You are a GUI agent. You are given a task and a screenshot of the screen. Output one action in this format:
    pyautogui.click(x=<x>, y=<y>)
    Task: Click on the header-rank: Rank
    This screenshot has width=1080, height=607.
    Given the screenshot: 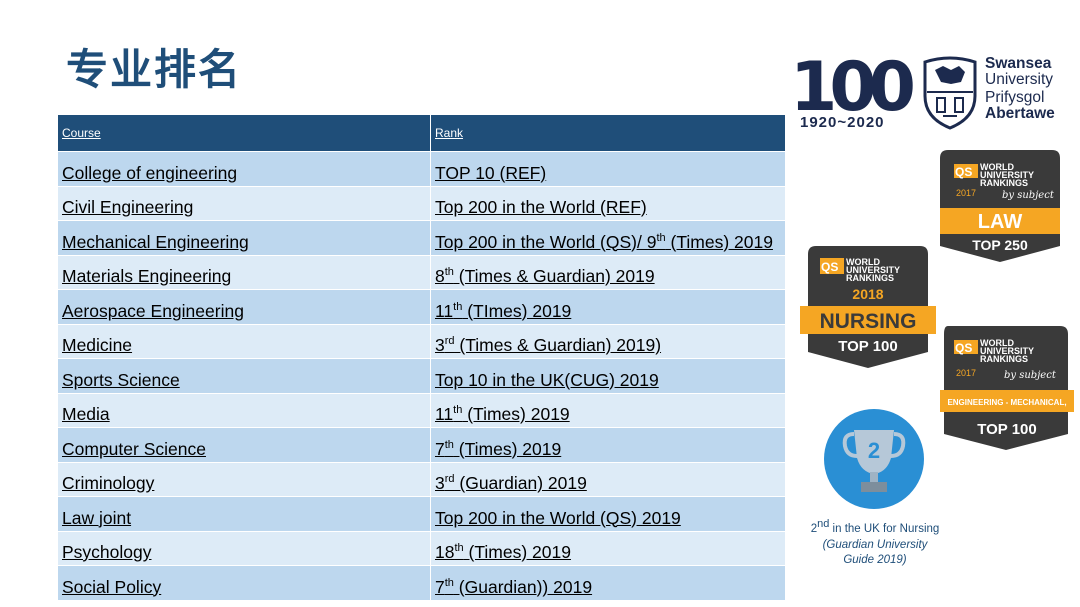 What is the action you would take?
    pyautogui.click(x=608, y=133)
    